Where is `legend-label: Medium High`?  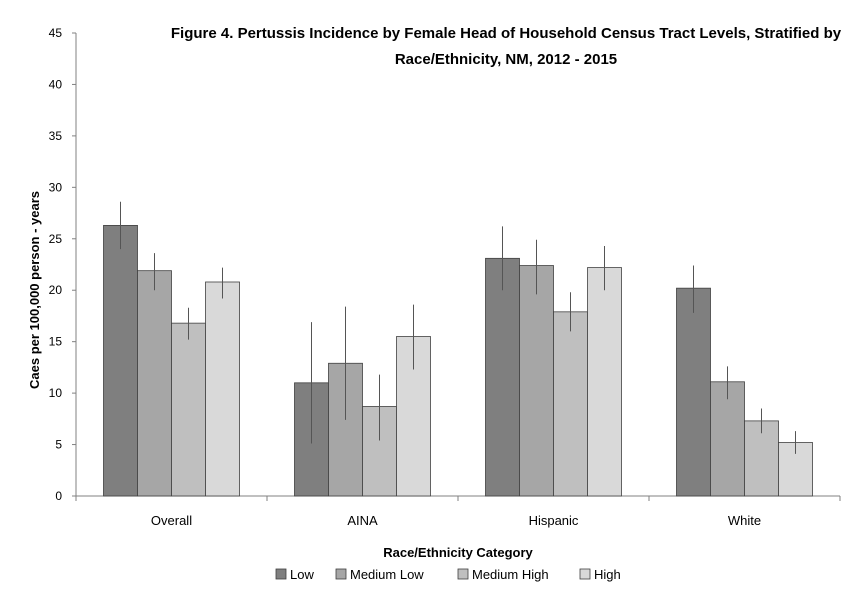 legend-label: Medium High is located at coordinates (510, 574).